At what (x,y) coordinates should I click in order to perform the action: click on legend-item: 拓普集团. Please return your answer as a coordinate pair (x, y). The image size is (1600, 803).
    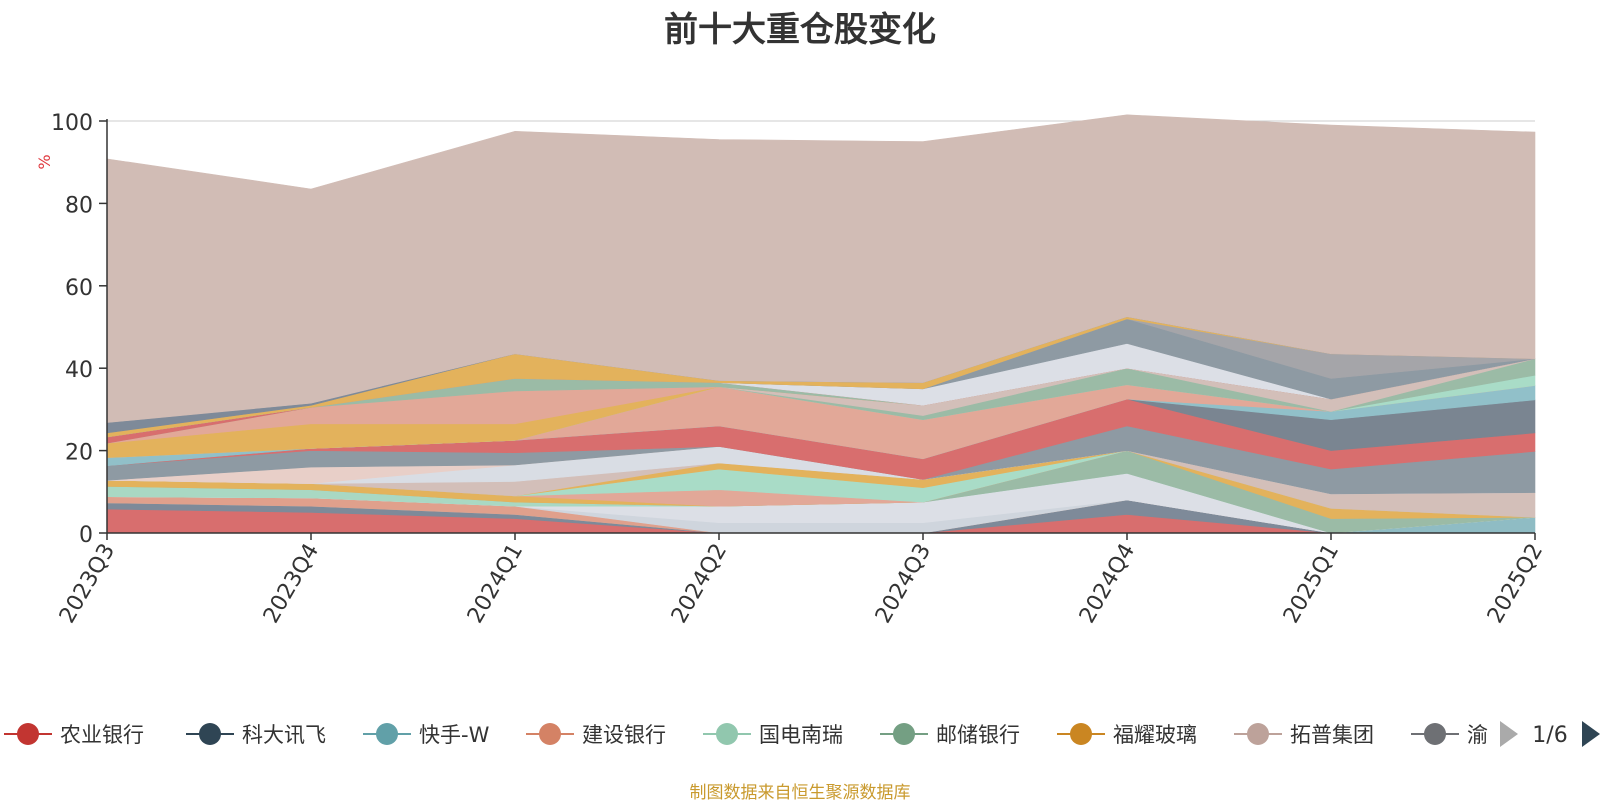
    Looking at the image, I should click on (1304, 735).